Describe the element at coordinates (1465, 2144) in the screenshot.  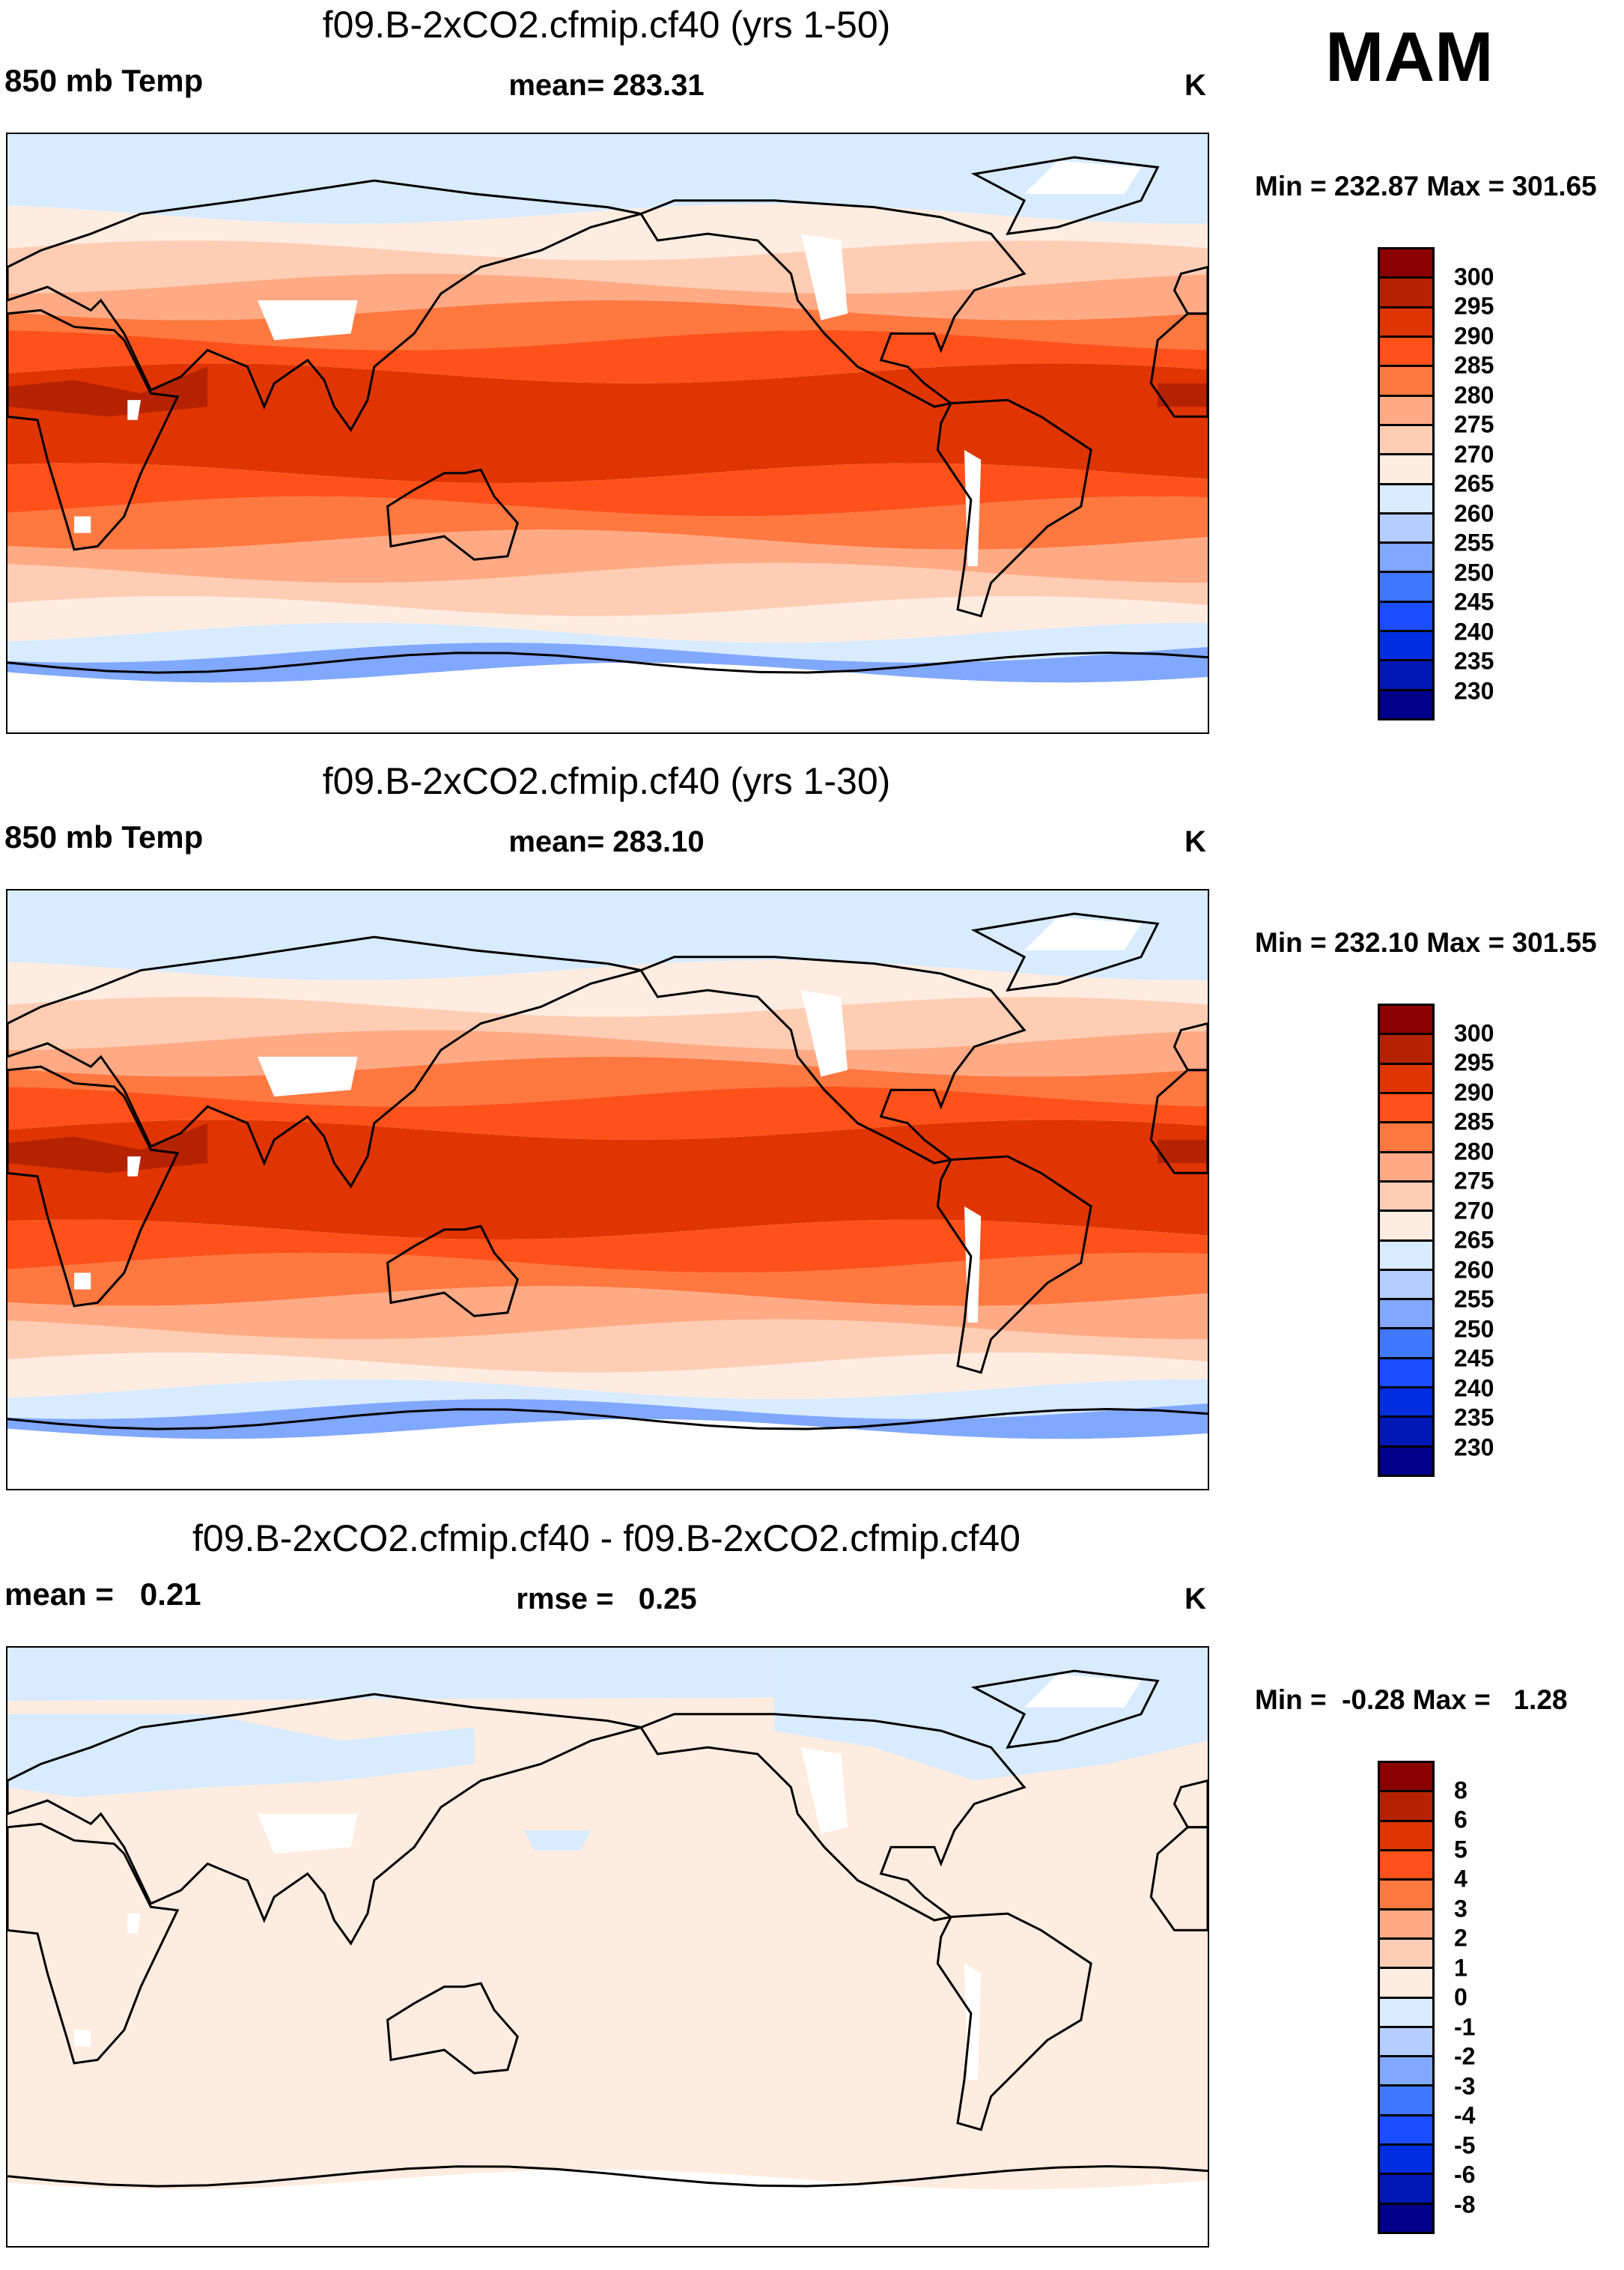
I see `colorbar-tick-label: -5` at that location.